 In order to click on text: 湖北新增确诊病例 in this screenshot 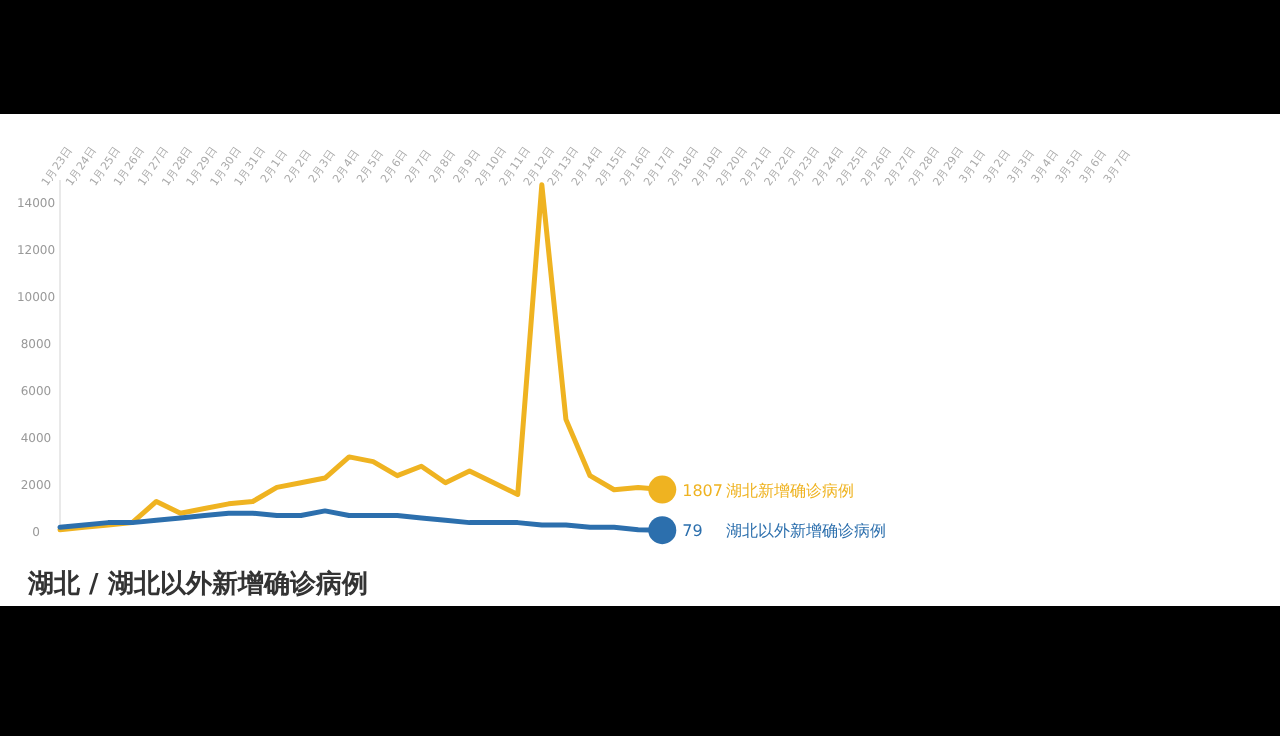, I will do `click(790, 490)`.